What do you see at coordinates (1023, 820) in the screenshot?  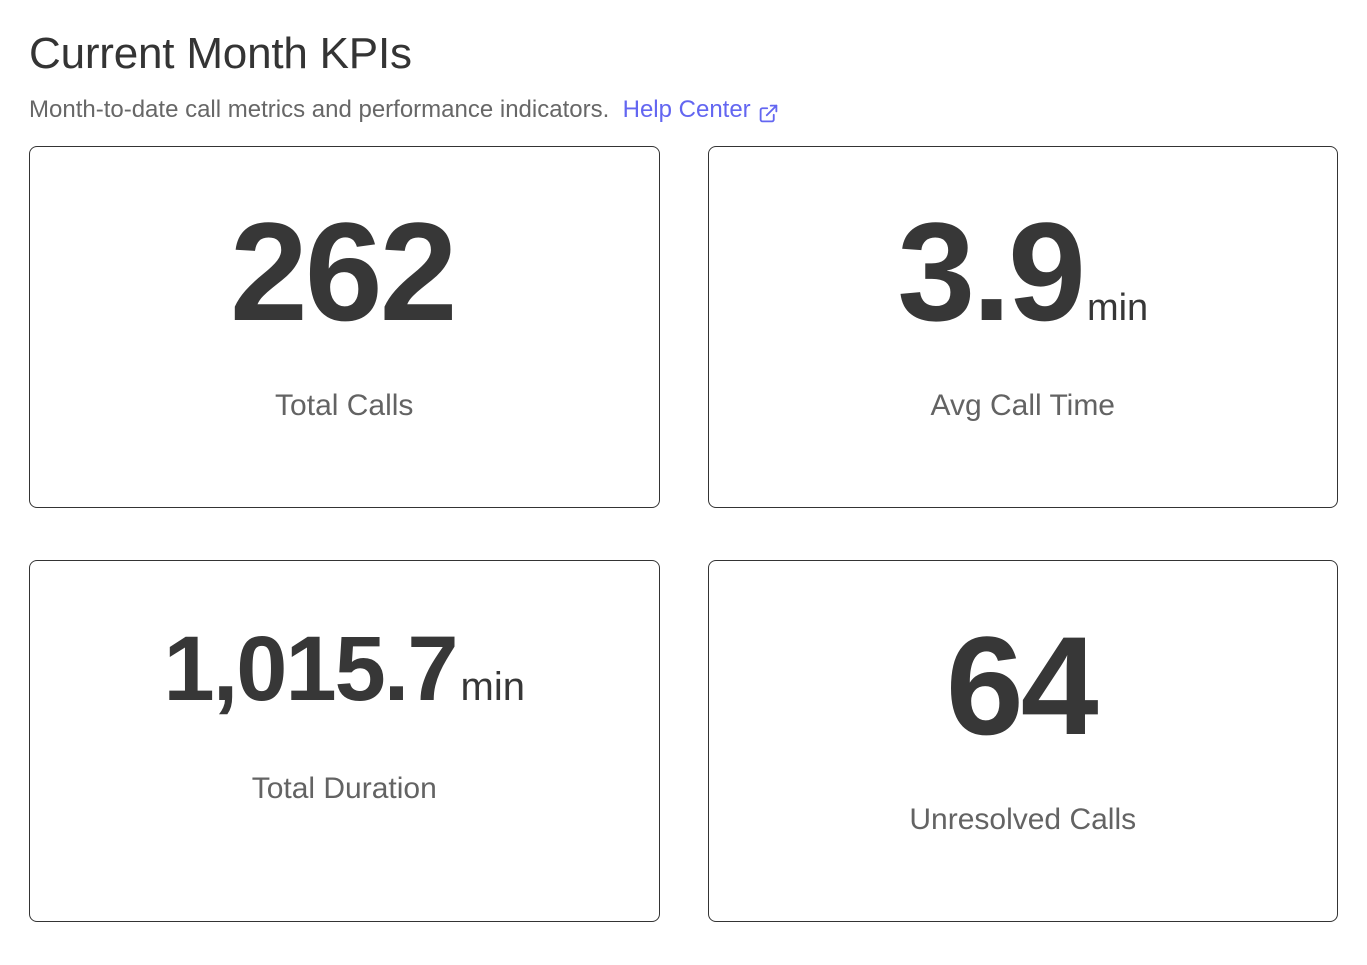 I see `kpi-label: Unresolved Calls` at bounding box center [1023, 820].